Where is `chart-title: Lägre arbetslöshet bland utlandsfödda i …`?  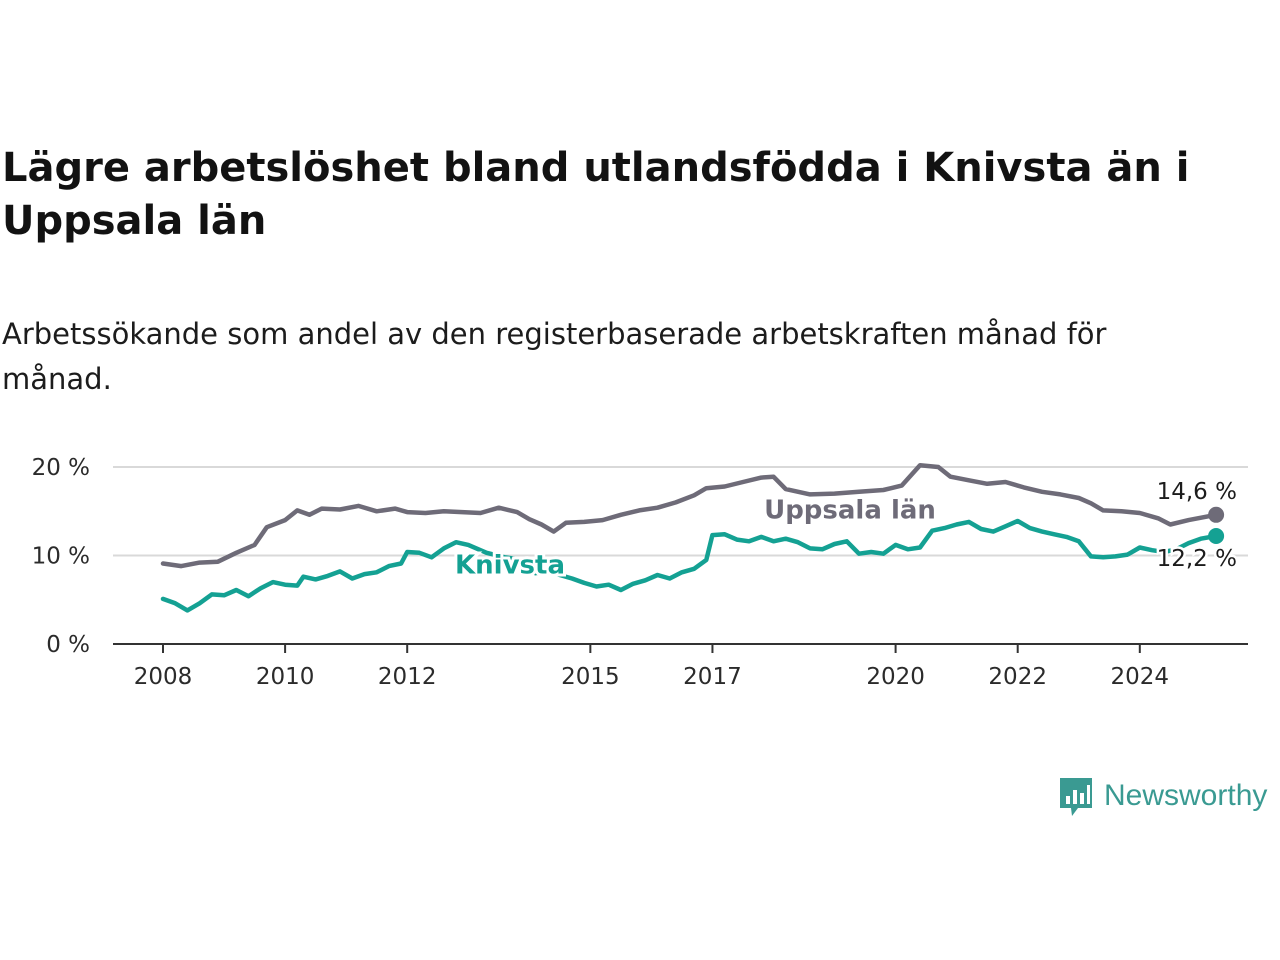 chart-title: Lägre arbetslöshet bland utlandsfödda i … is located at coordinates (596, 194).